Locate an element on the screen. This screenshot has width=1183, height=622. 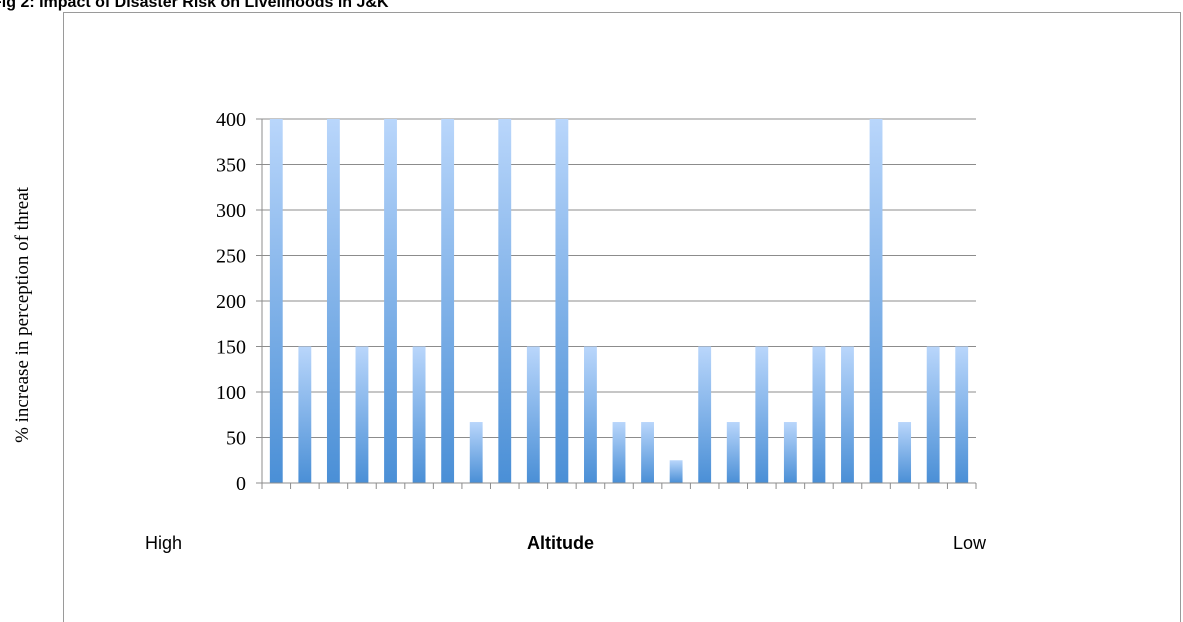
y-tick-label: 350 is located at coordinates (231, 166).